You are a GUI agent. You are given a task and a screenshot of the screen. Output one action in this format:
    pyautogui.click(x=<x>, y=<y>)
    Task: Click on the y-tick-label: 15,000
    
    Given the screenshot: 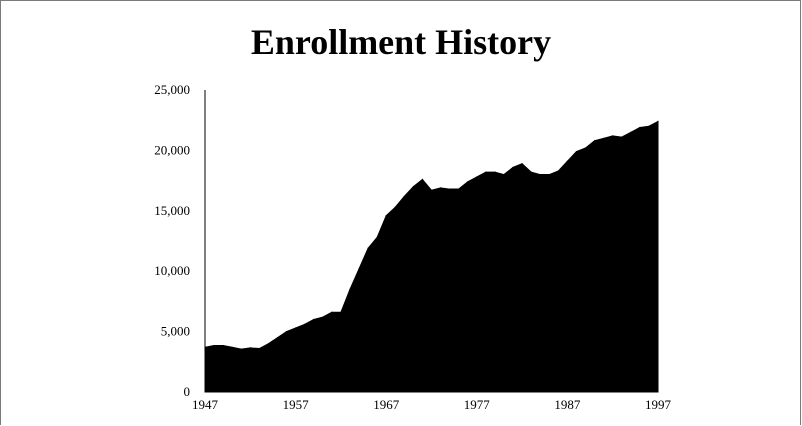 What is the action you would take?
    pyautogui.click(x=172, y=210)
    